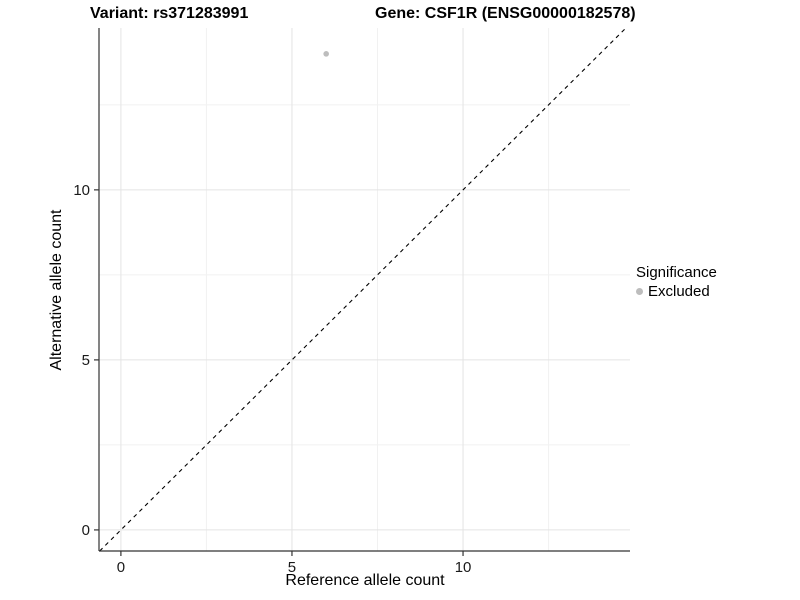 This screenshot has width=800, height=600. Describe the element at coordinates (676, 272) in the screenshot. I see `legend-title: Significance` at that location.